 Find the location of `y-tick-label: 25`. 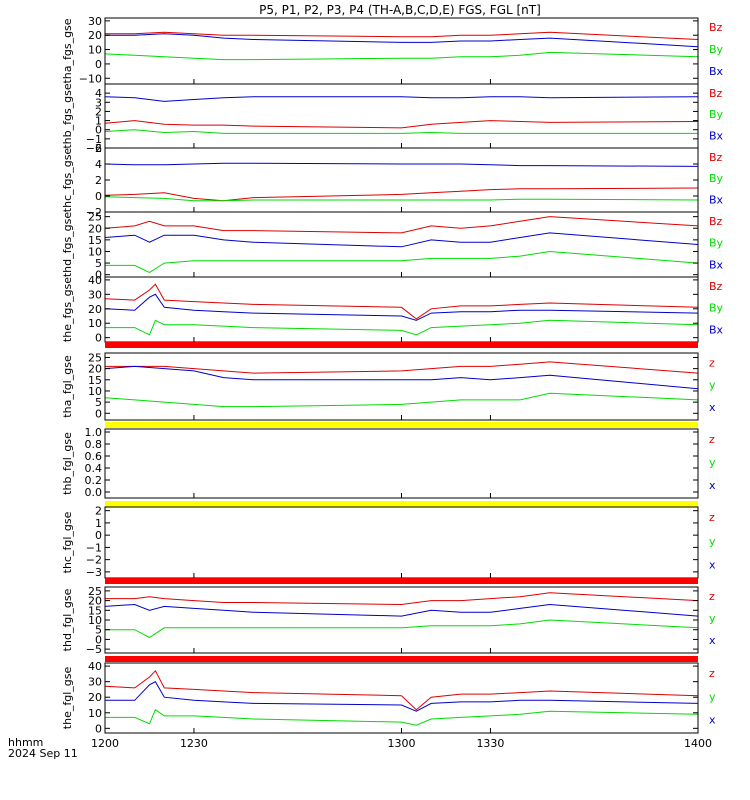

y-tick-label: 25 is located at coordinates (95, 217).